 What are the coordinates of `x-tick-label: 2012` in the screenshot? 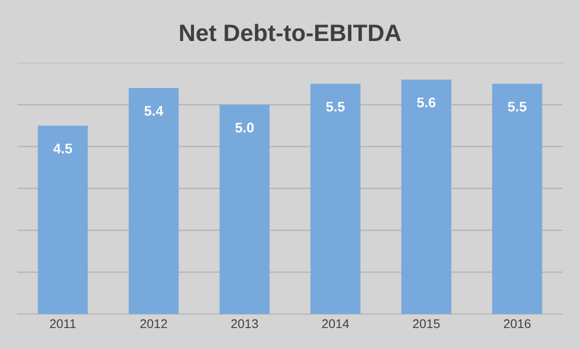 It's located at (153, 323).